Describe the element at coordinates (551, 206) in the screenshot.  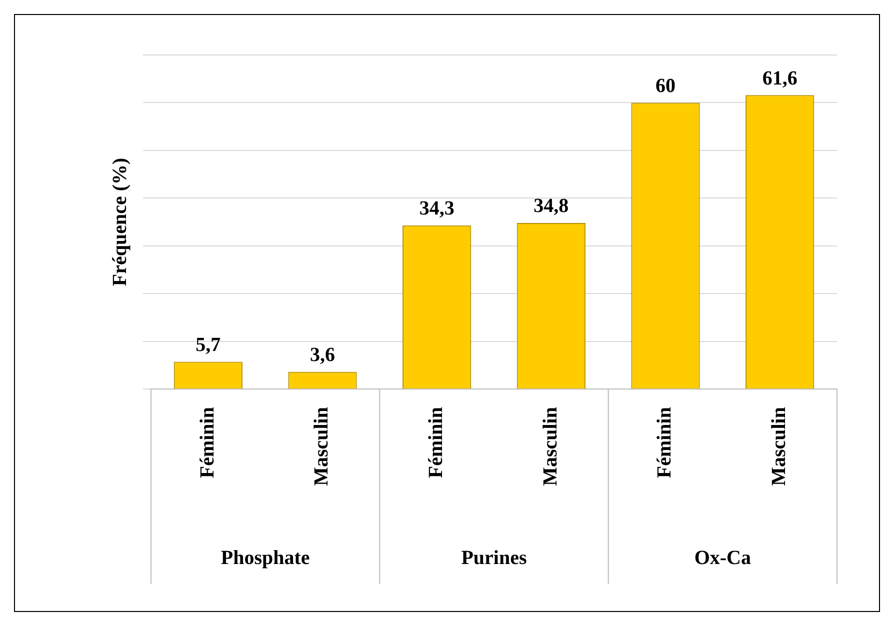
I see `data-label: 34,8` at that location.